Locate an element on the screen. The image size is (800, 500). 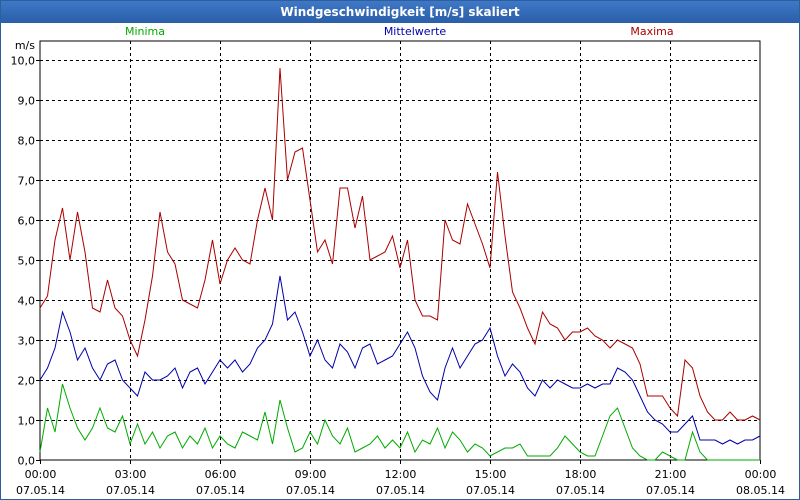
y-tick-label: 2,0 is located at coordinates (27, 381).